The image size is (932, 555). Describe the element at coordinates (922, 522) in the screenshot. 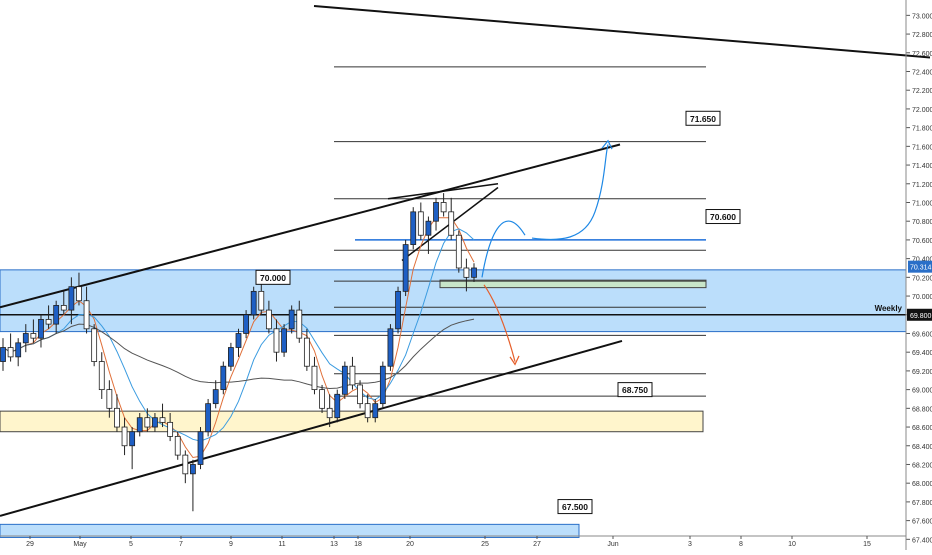

I see `y-tick-label-1: 67.600` at that location.